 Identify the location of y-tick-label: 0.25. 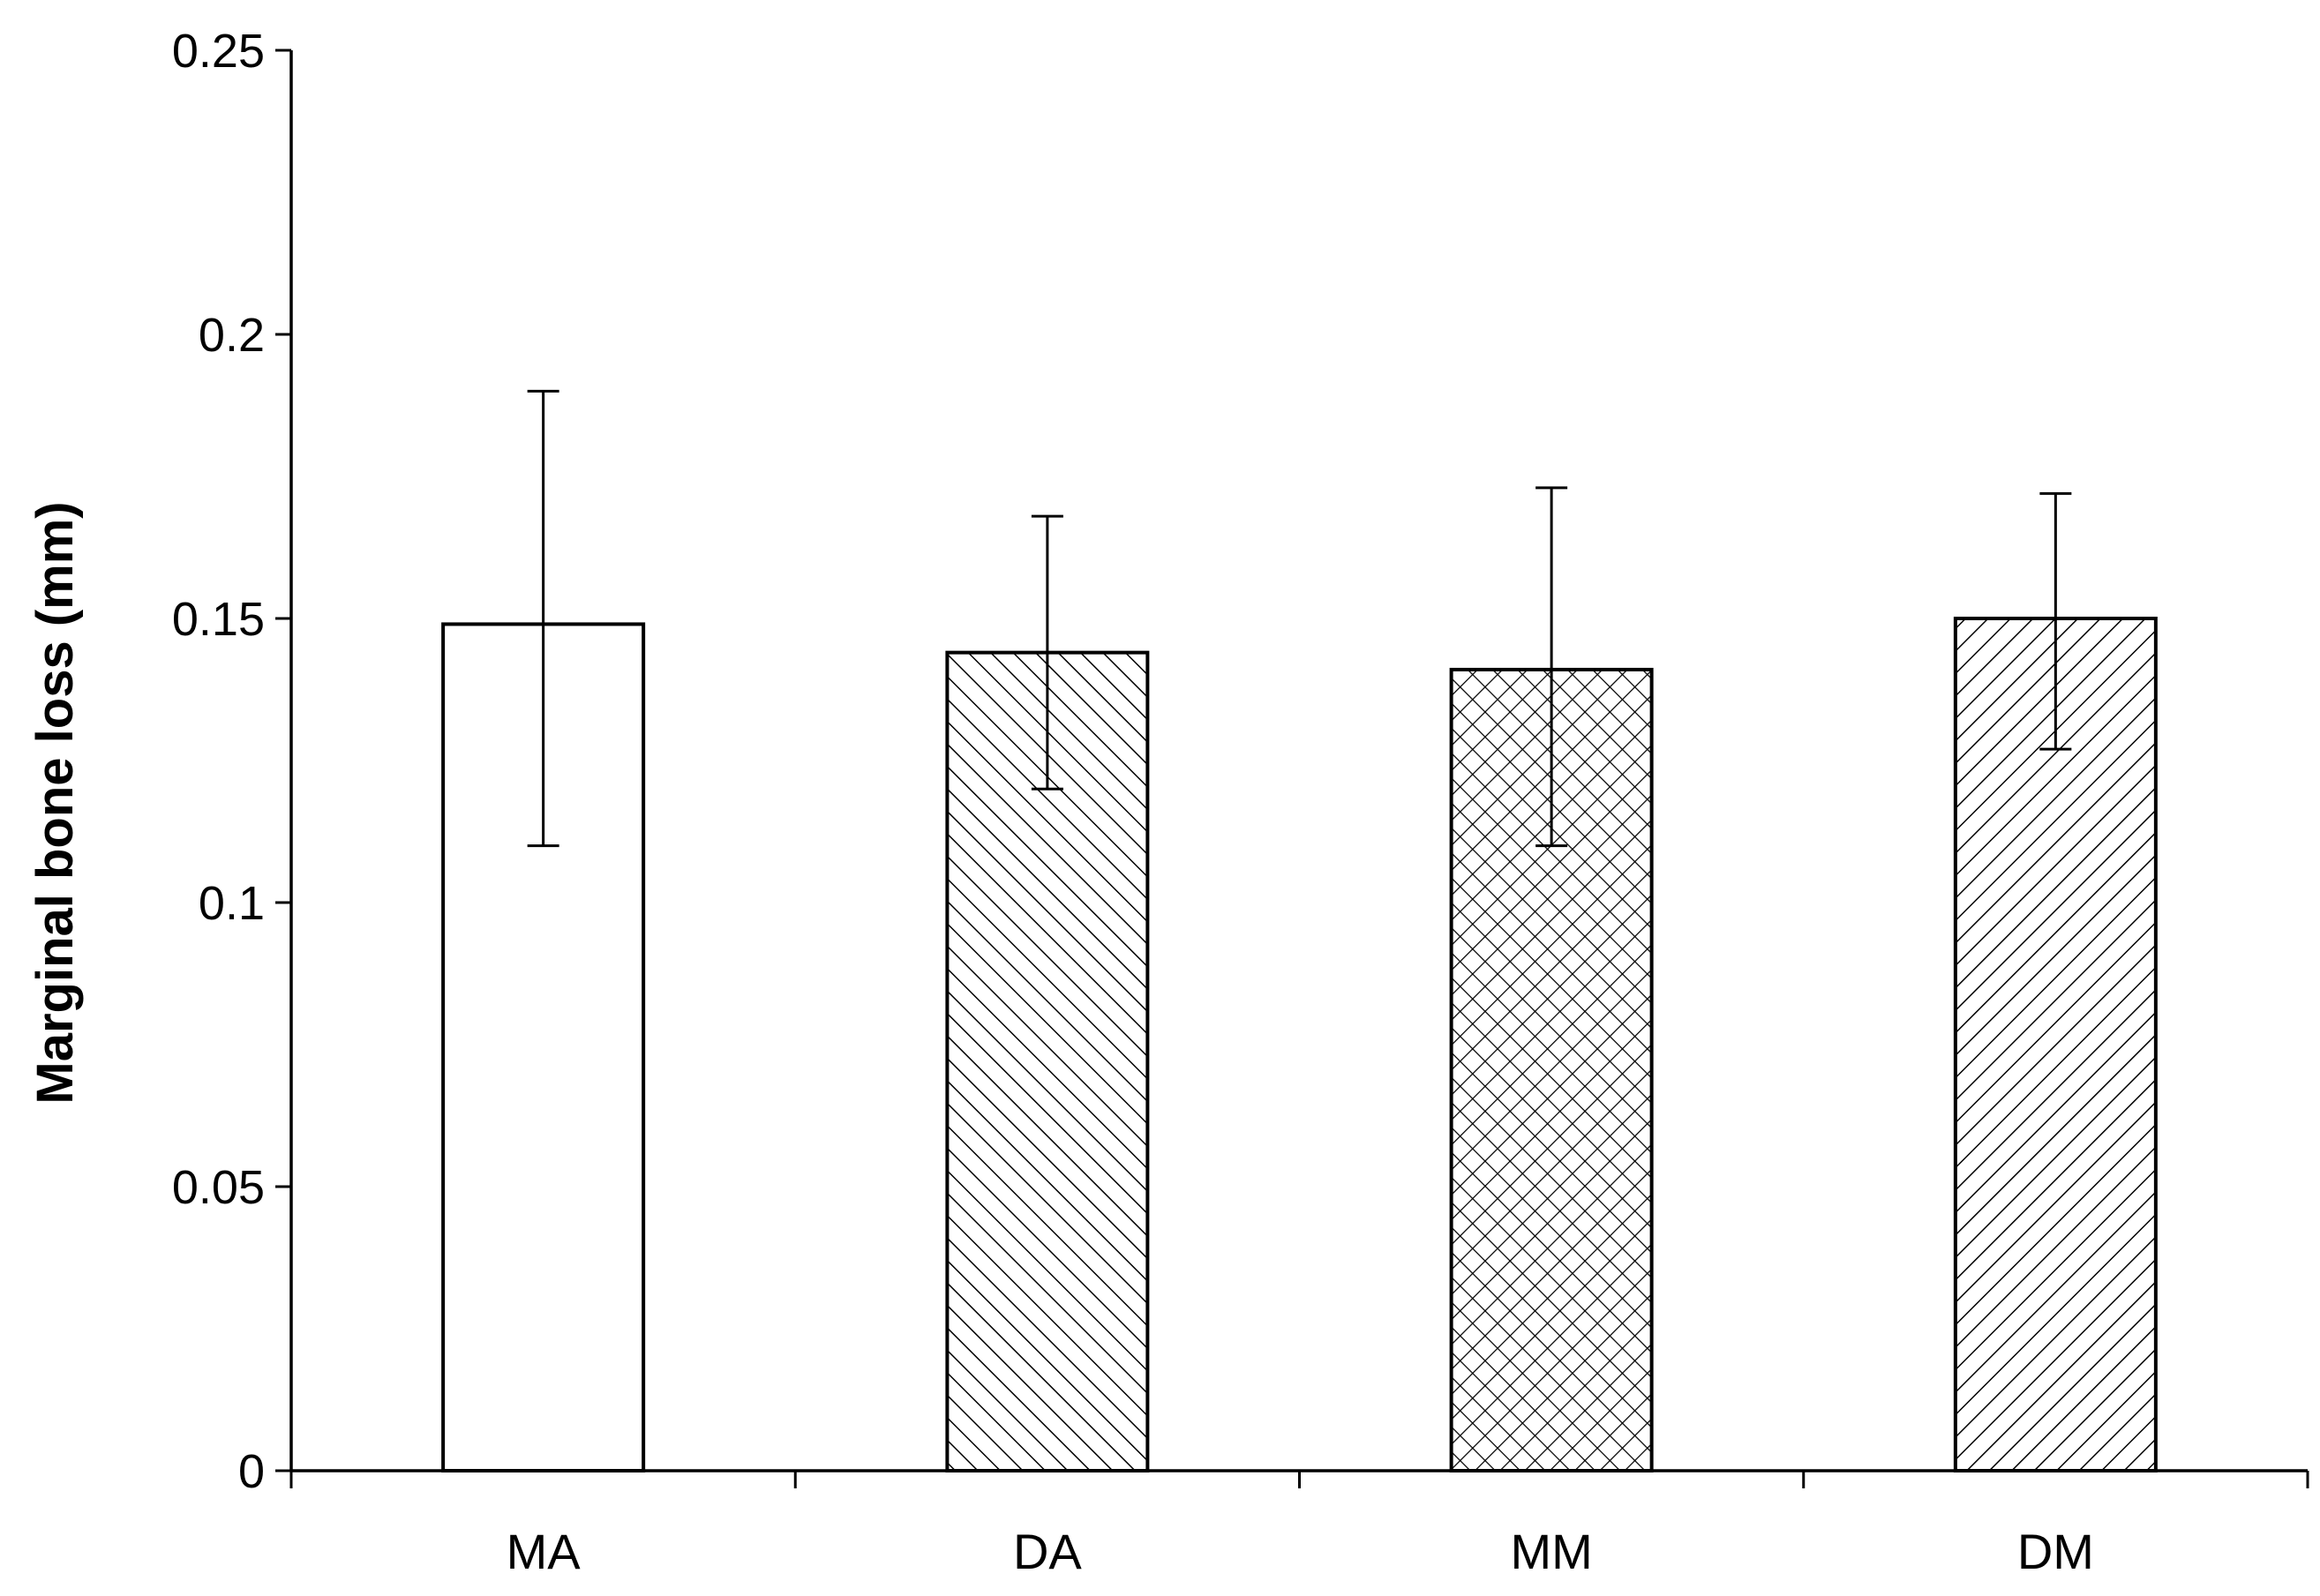
(219, 51).